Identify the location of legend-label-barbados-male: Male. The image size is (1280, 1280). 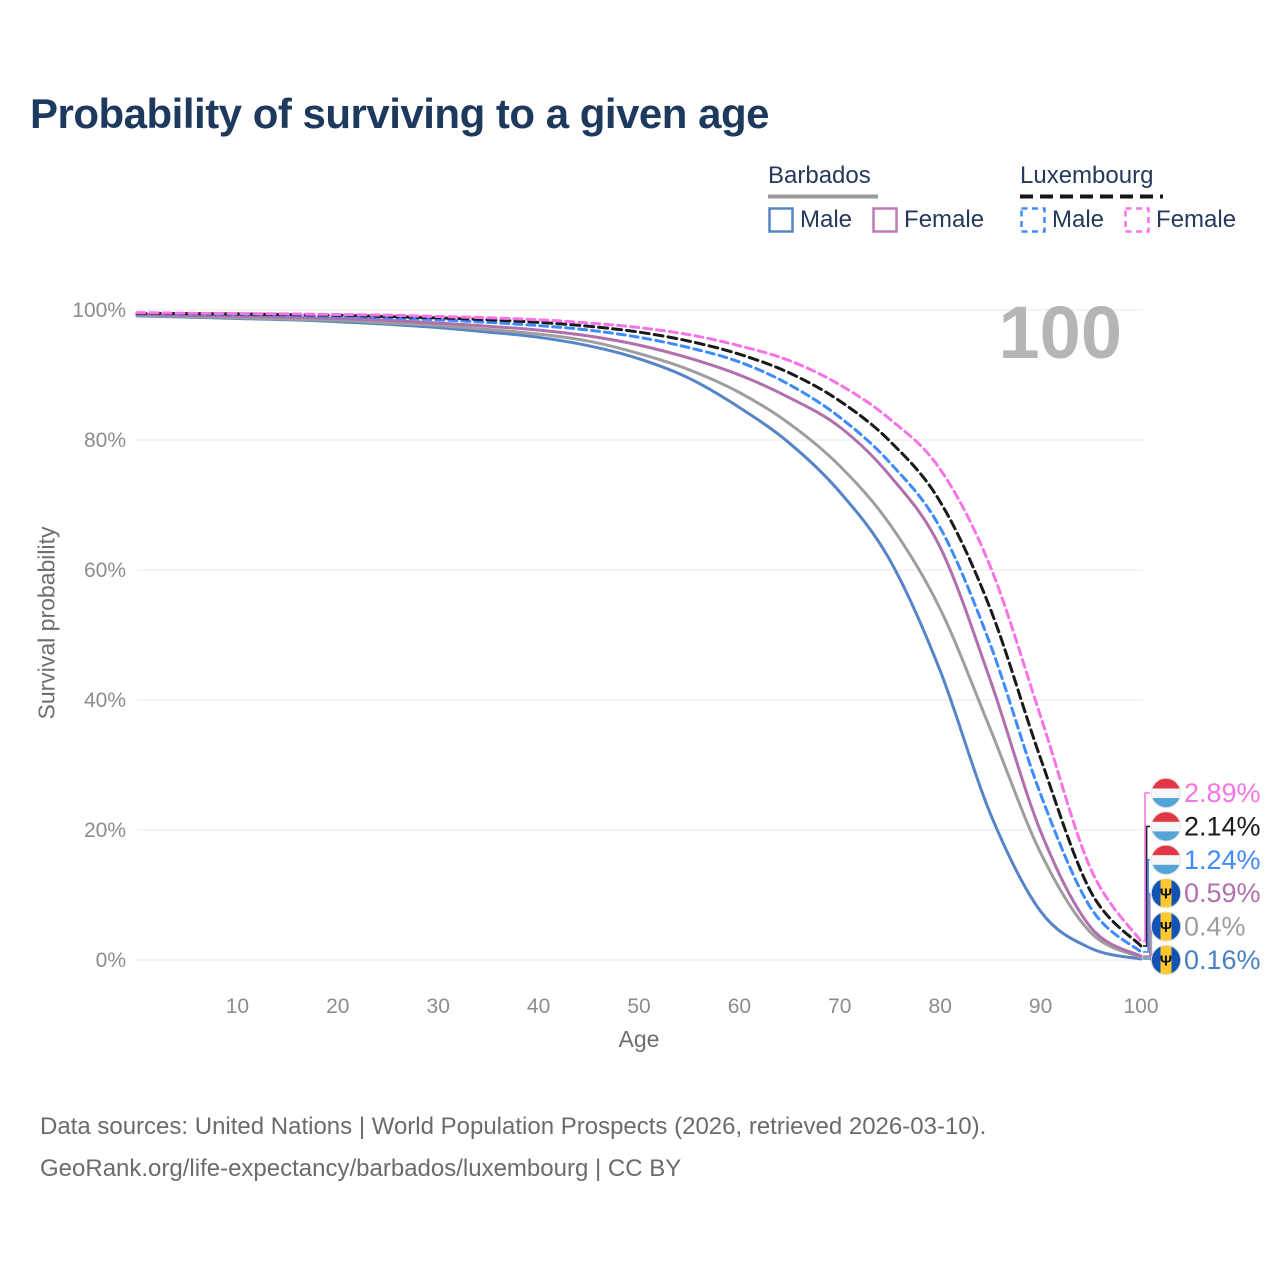
(826, 219).